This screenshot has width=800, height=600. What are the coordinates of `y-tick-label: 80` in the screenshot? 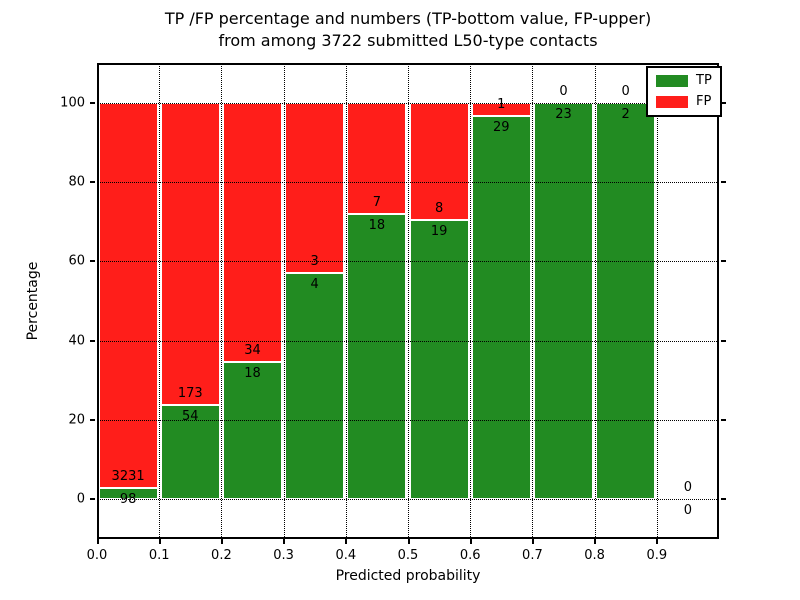 It's located at (76, 182).